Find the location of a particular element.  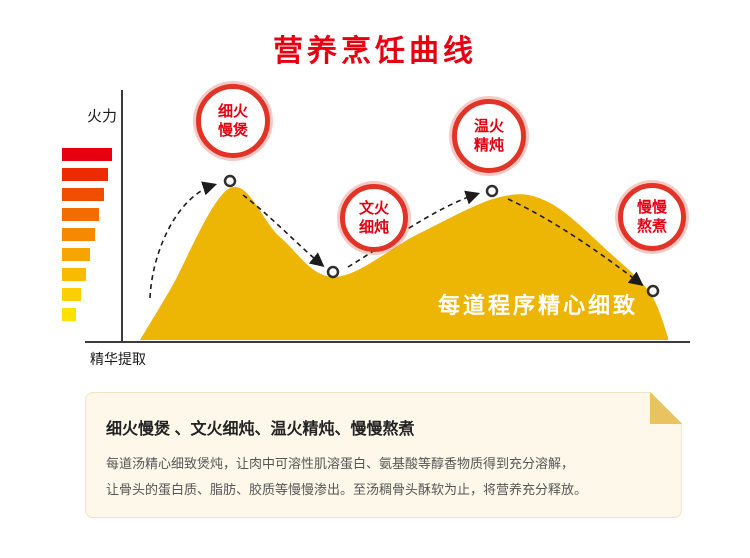

folded-corner is located at coordinates (666, 408).